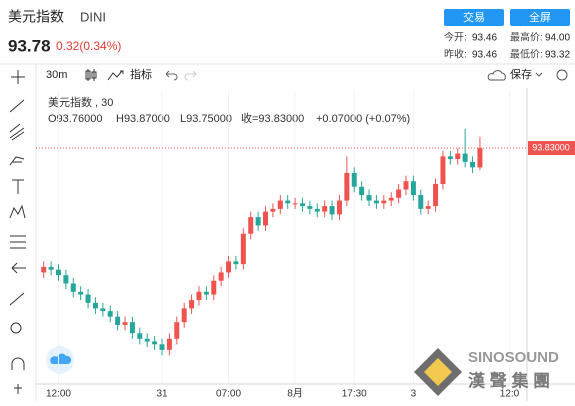 Image resolution: width=575 pixels, height=406 pixels. I want to click on back-tool, so click(18, 268).